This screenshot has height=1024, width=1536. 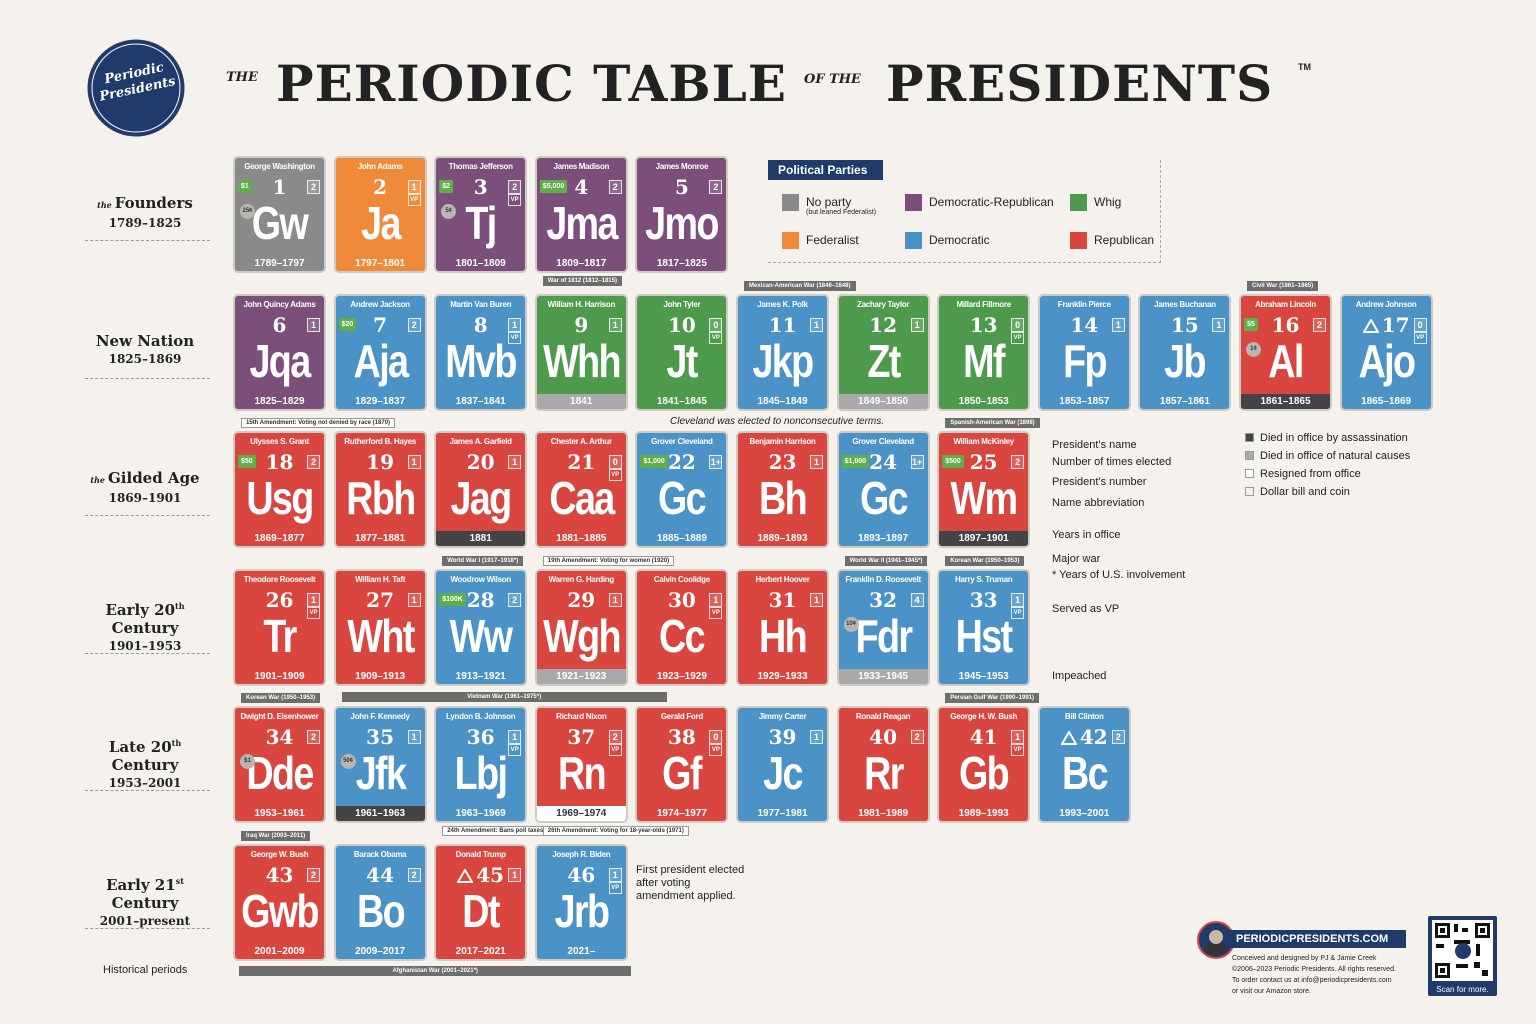 I want to click on coin: 10¢, so click(x=851, y=624).